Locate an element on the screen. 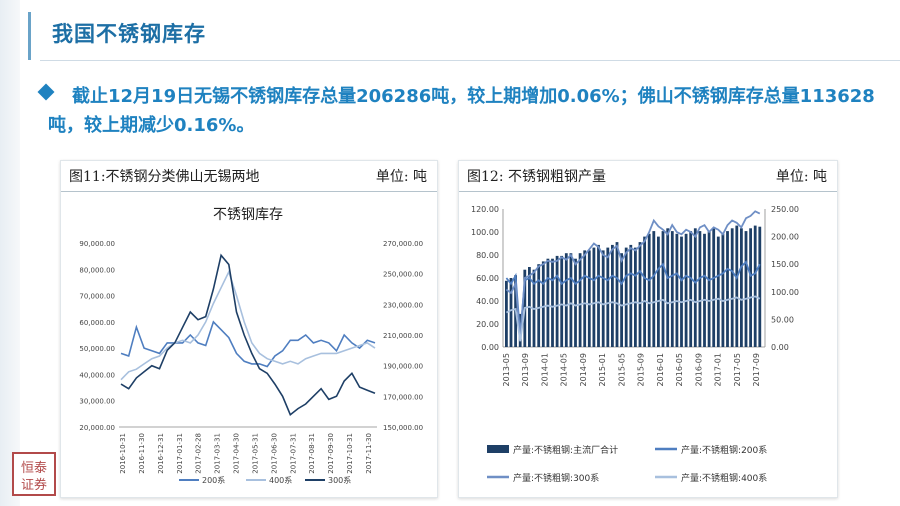 This screenshot has width=900, height=506. legend-label: 300系 is located at coordinates (339, 480).